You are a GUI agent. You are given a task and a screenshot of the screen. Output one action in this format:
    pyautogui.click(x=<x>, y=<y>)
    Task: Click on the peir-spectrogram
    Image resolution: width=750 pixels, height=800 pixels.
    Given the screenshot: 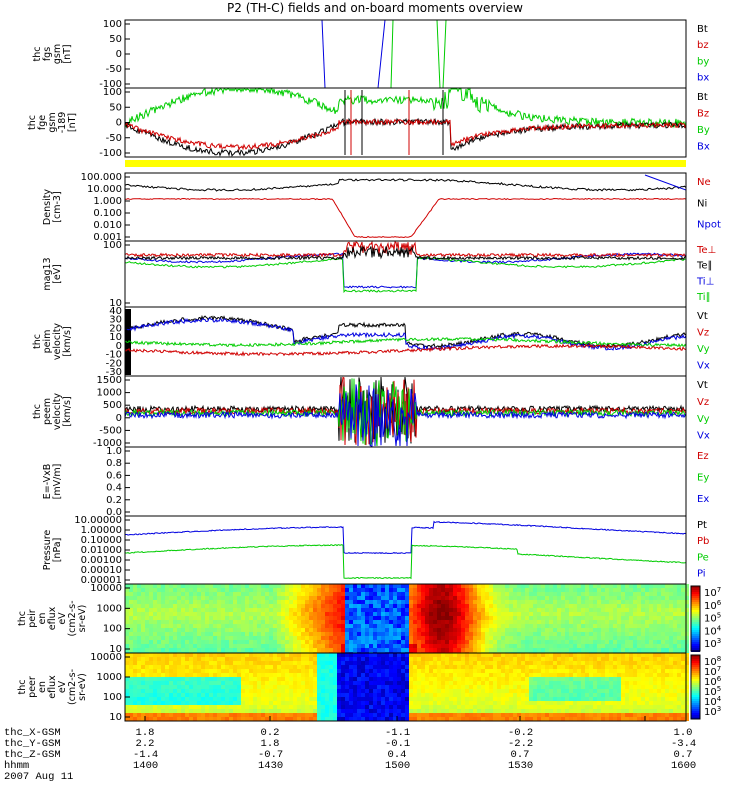 What is the action you would take?
    pyautogui.click(x=407, y=620)
    